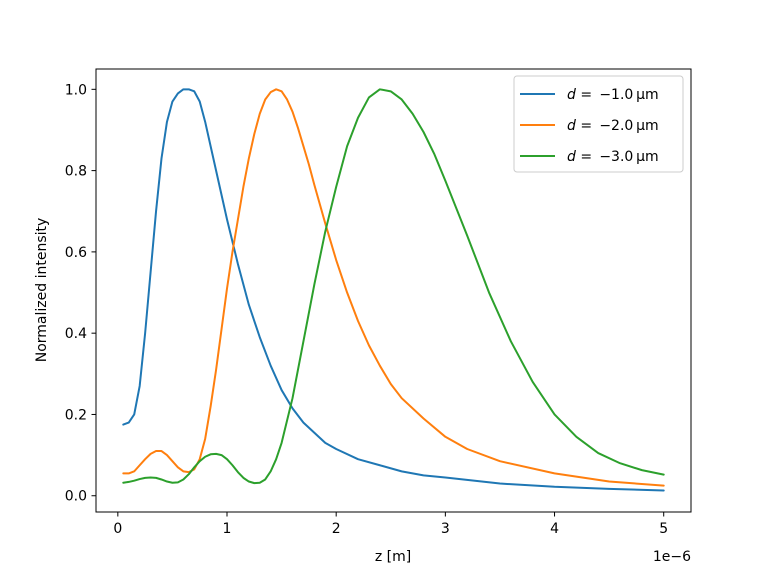  Describe the element at coordinates (445, 529) in the screenshot. I see `x-tick-label: 3` at that location.